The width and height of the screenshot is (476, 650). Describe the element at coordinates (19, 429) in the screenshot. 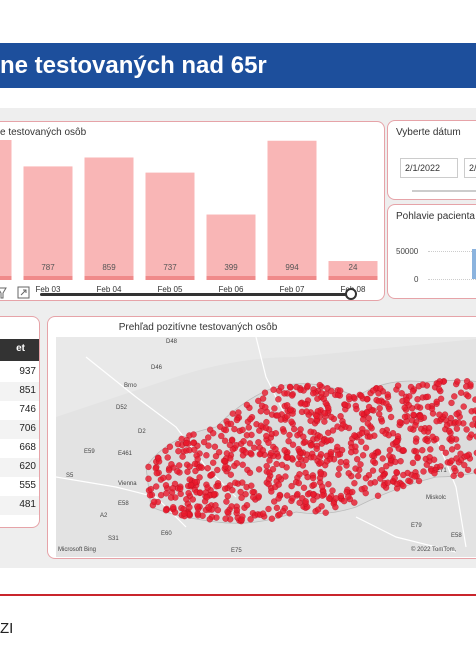

I see `table-row: 706` at that location.